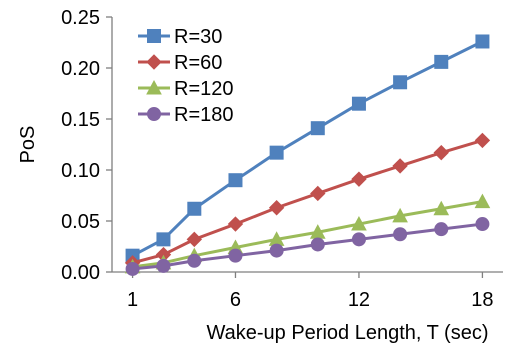 The height and width of the screenshot is (347, 517). Describe the element at coordinates (348, 333) in the screenshot. I see `x-axis-label: Wake-up Period Length, T (sec)` at that location.